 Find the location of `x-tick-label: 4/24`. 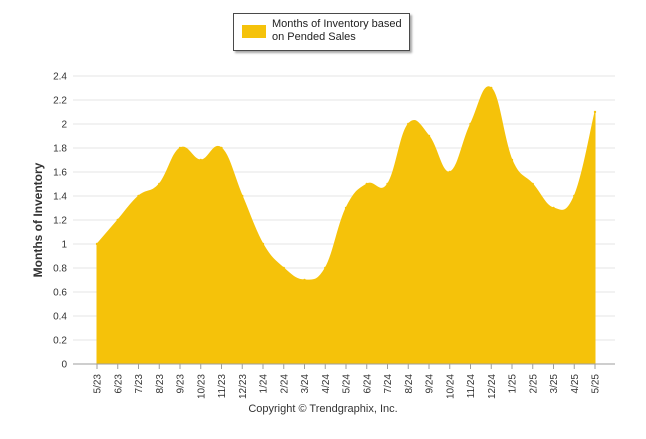

x-tick-label: 4/24 is located at coordinates (326, 384).